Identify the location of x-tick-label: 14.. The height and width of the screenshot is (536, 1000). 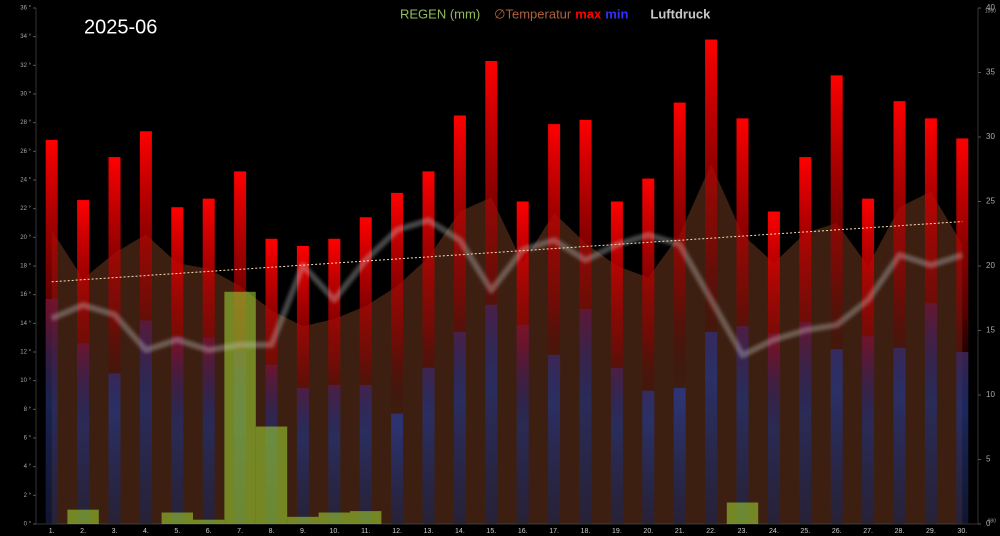
(460, 531).